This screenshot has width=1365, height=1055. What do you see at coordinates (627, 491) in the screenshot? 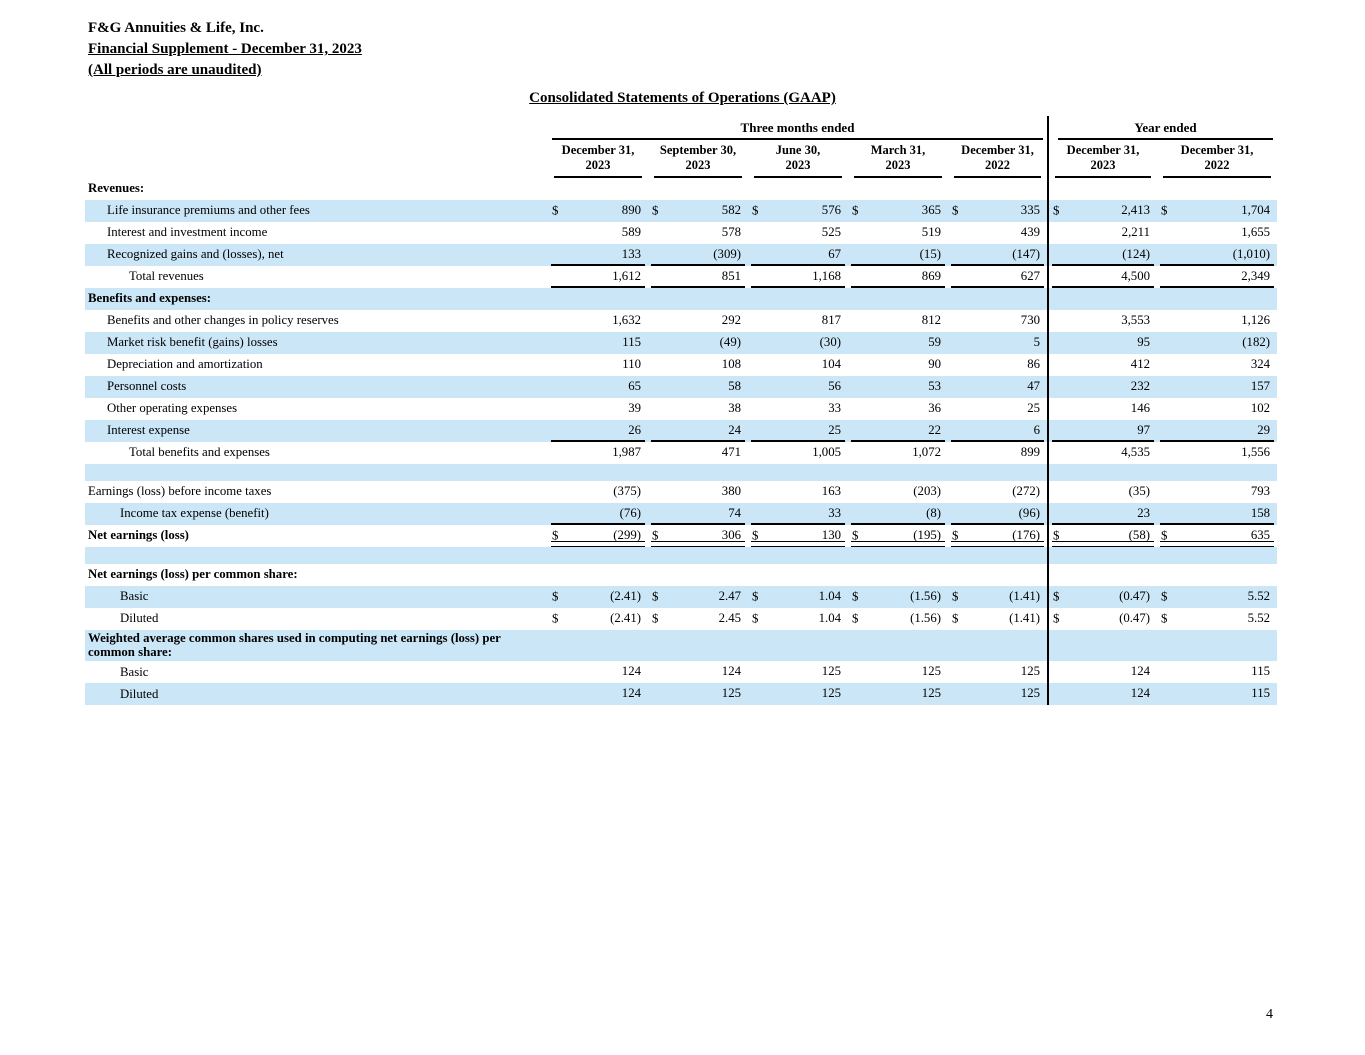
I see `cell-value: (375)` at bounding box center [627, 491].